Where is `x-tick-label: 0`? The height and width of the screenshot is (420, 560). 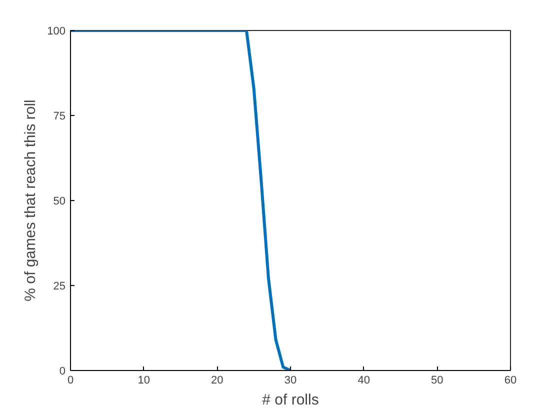 x-tick-label: 0 is located at coordinates (70, 380).